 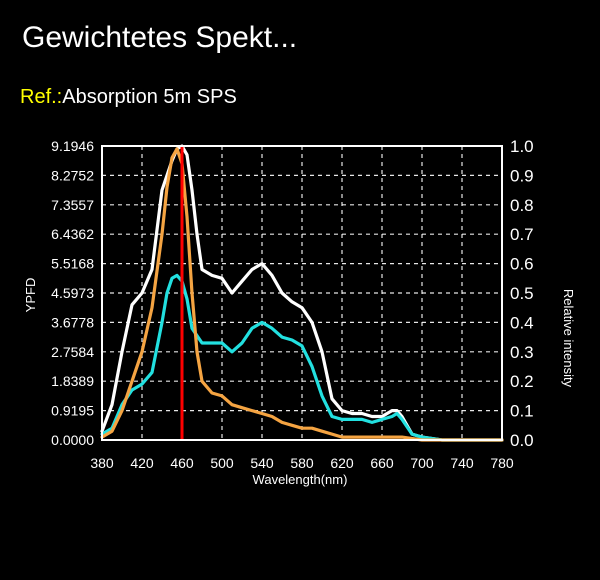 What do you see at coordinates (522, 264) in the screenshot?
I see `right-tick-label: 0.6` at bounding box center [522, 264].